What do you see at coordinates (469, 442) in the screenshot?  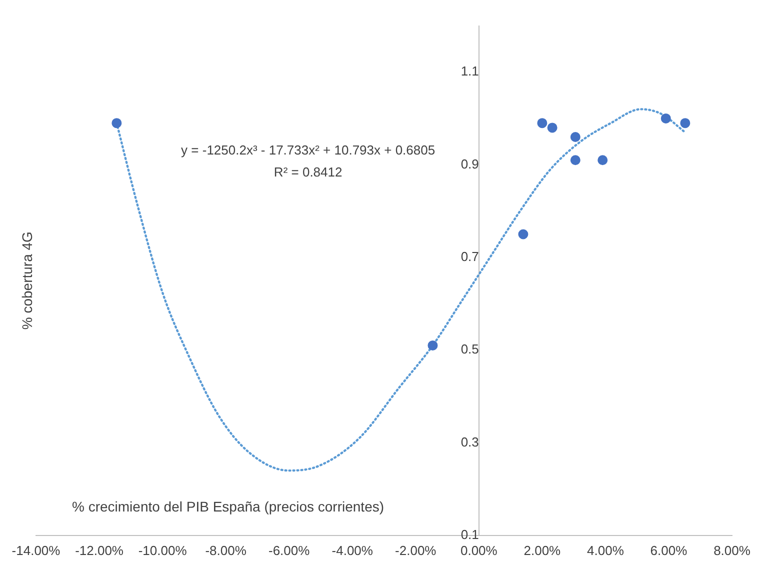 I see `y-tick-label: 0.3` at bounding box center [469, 442].